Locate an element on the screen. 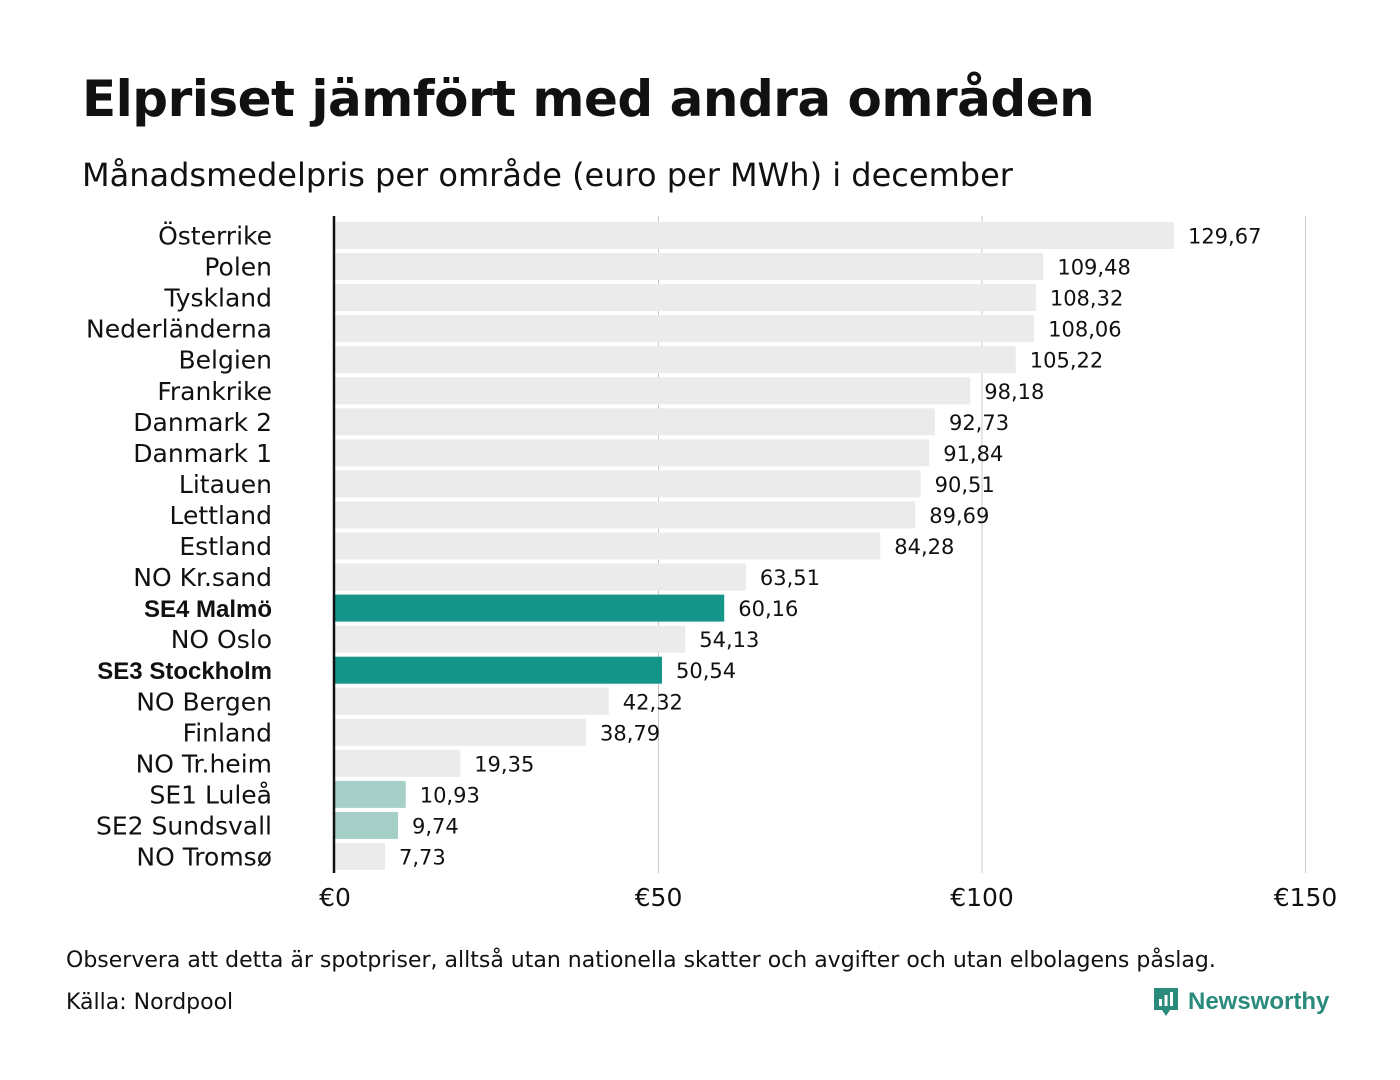  category-label: Estland is located at coordinates (225, 546).